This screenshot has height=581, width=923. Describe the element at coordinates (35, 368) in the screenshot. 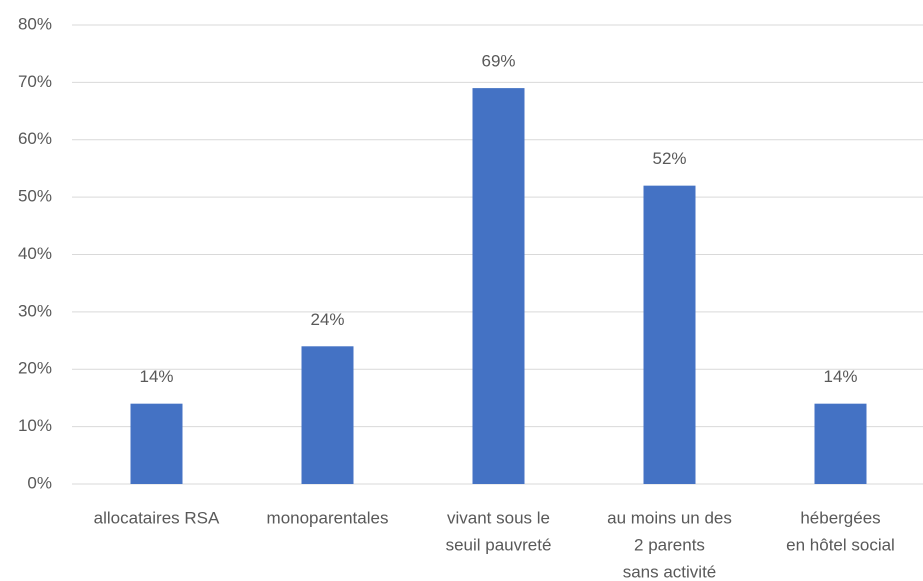

I see `y-tick-label: 20%` at that location.